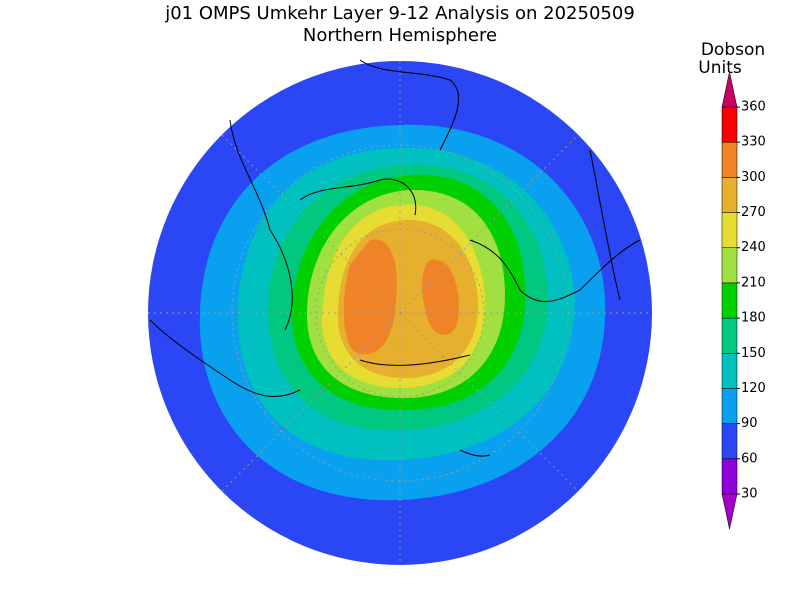  I want to click on colorbar-tick-label: 210, so click(753, 282).